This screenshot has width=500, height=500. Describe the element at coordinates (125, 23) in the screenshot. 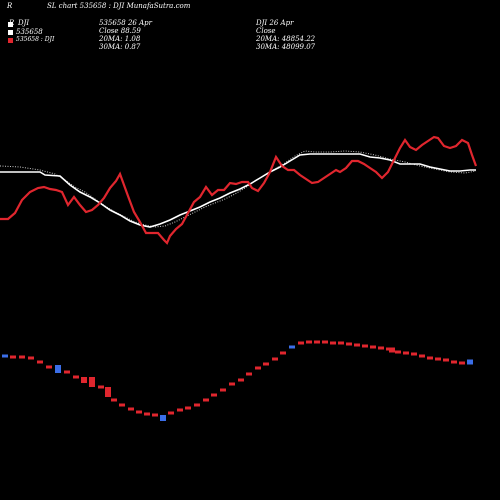

I see `info-left-line-1: 535658 26 Apr` at that location.